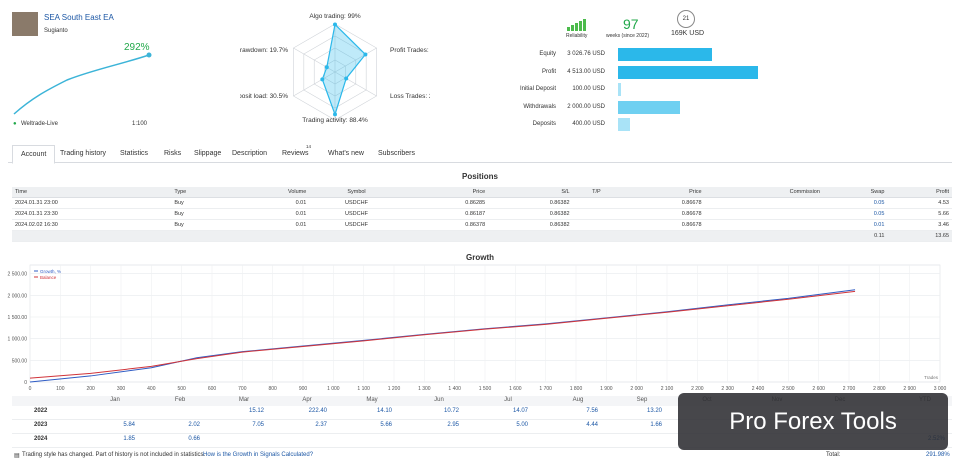 Image resolution: width=960 pixels, height=467 pixels. I want to click on mini-growth-dot, so click(149, 55).